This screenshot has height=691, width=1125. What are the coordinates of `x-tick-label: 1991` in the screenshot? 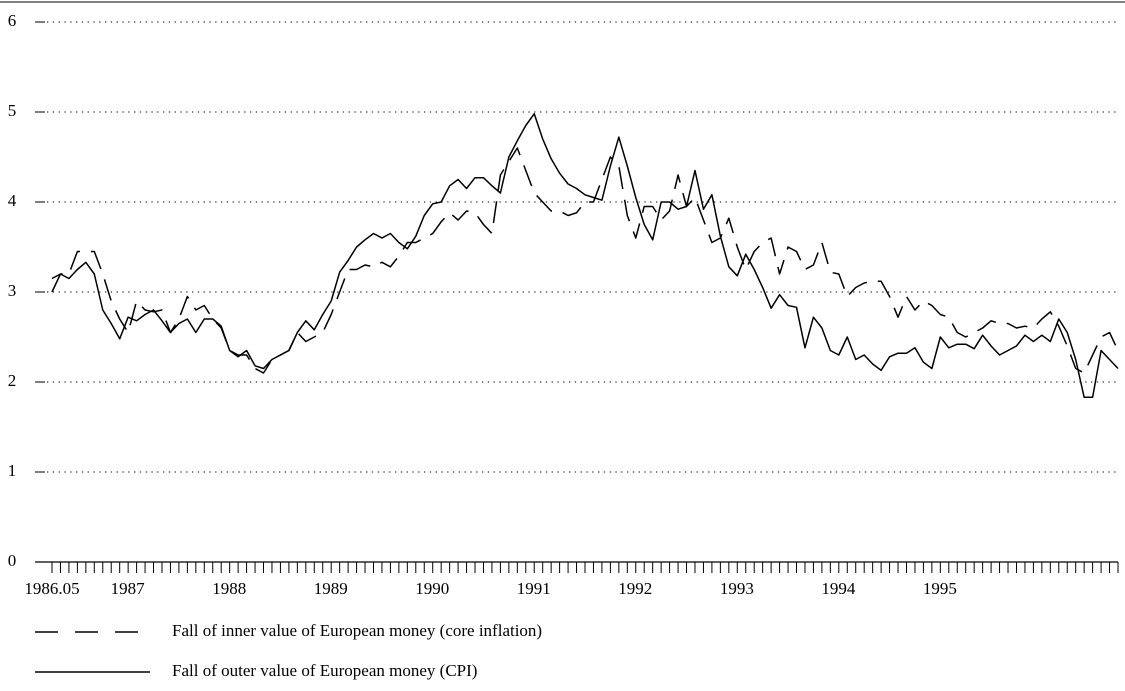 It's located at (534, 588).